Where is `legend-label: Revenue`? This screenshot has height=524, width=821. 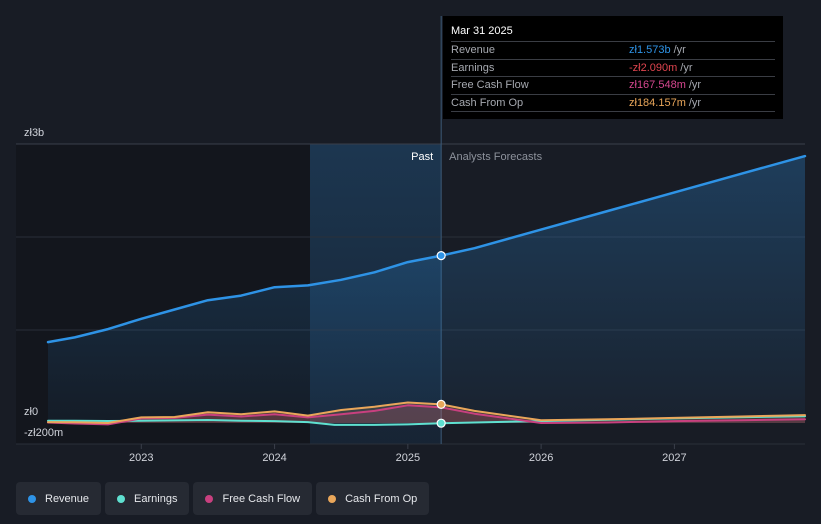 legend-label: Revenue is located at coordinates (67, 498).